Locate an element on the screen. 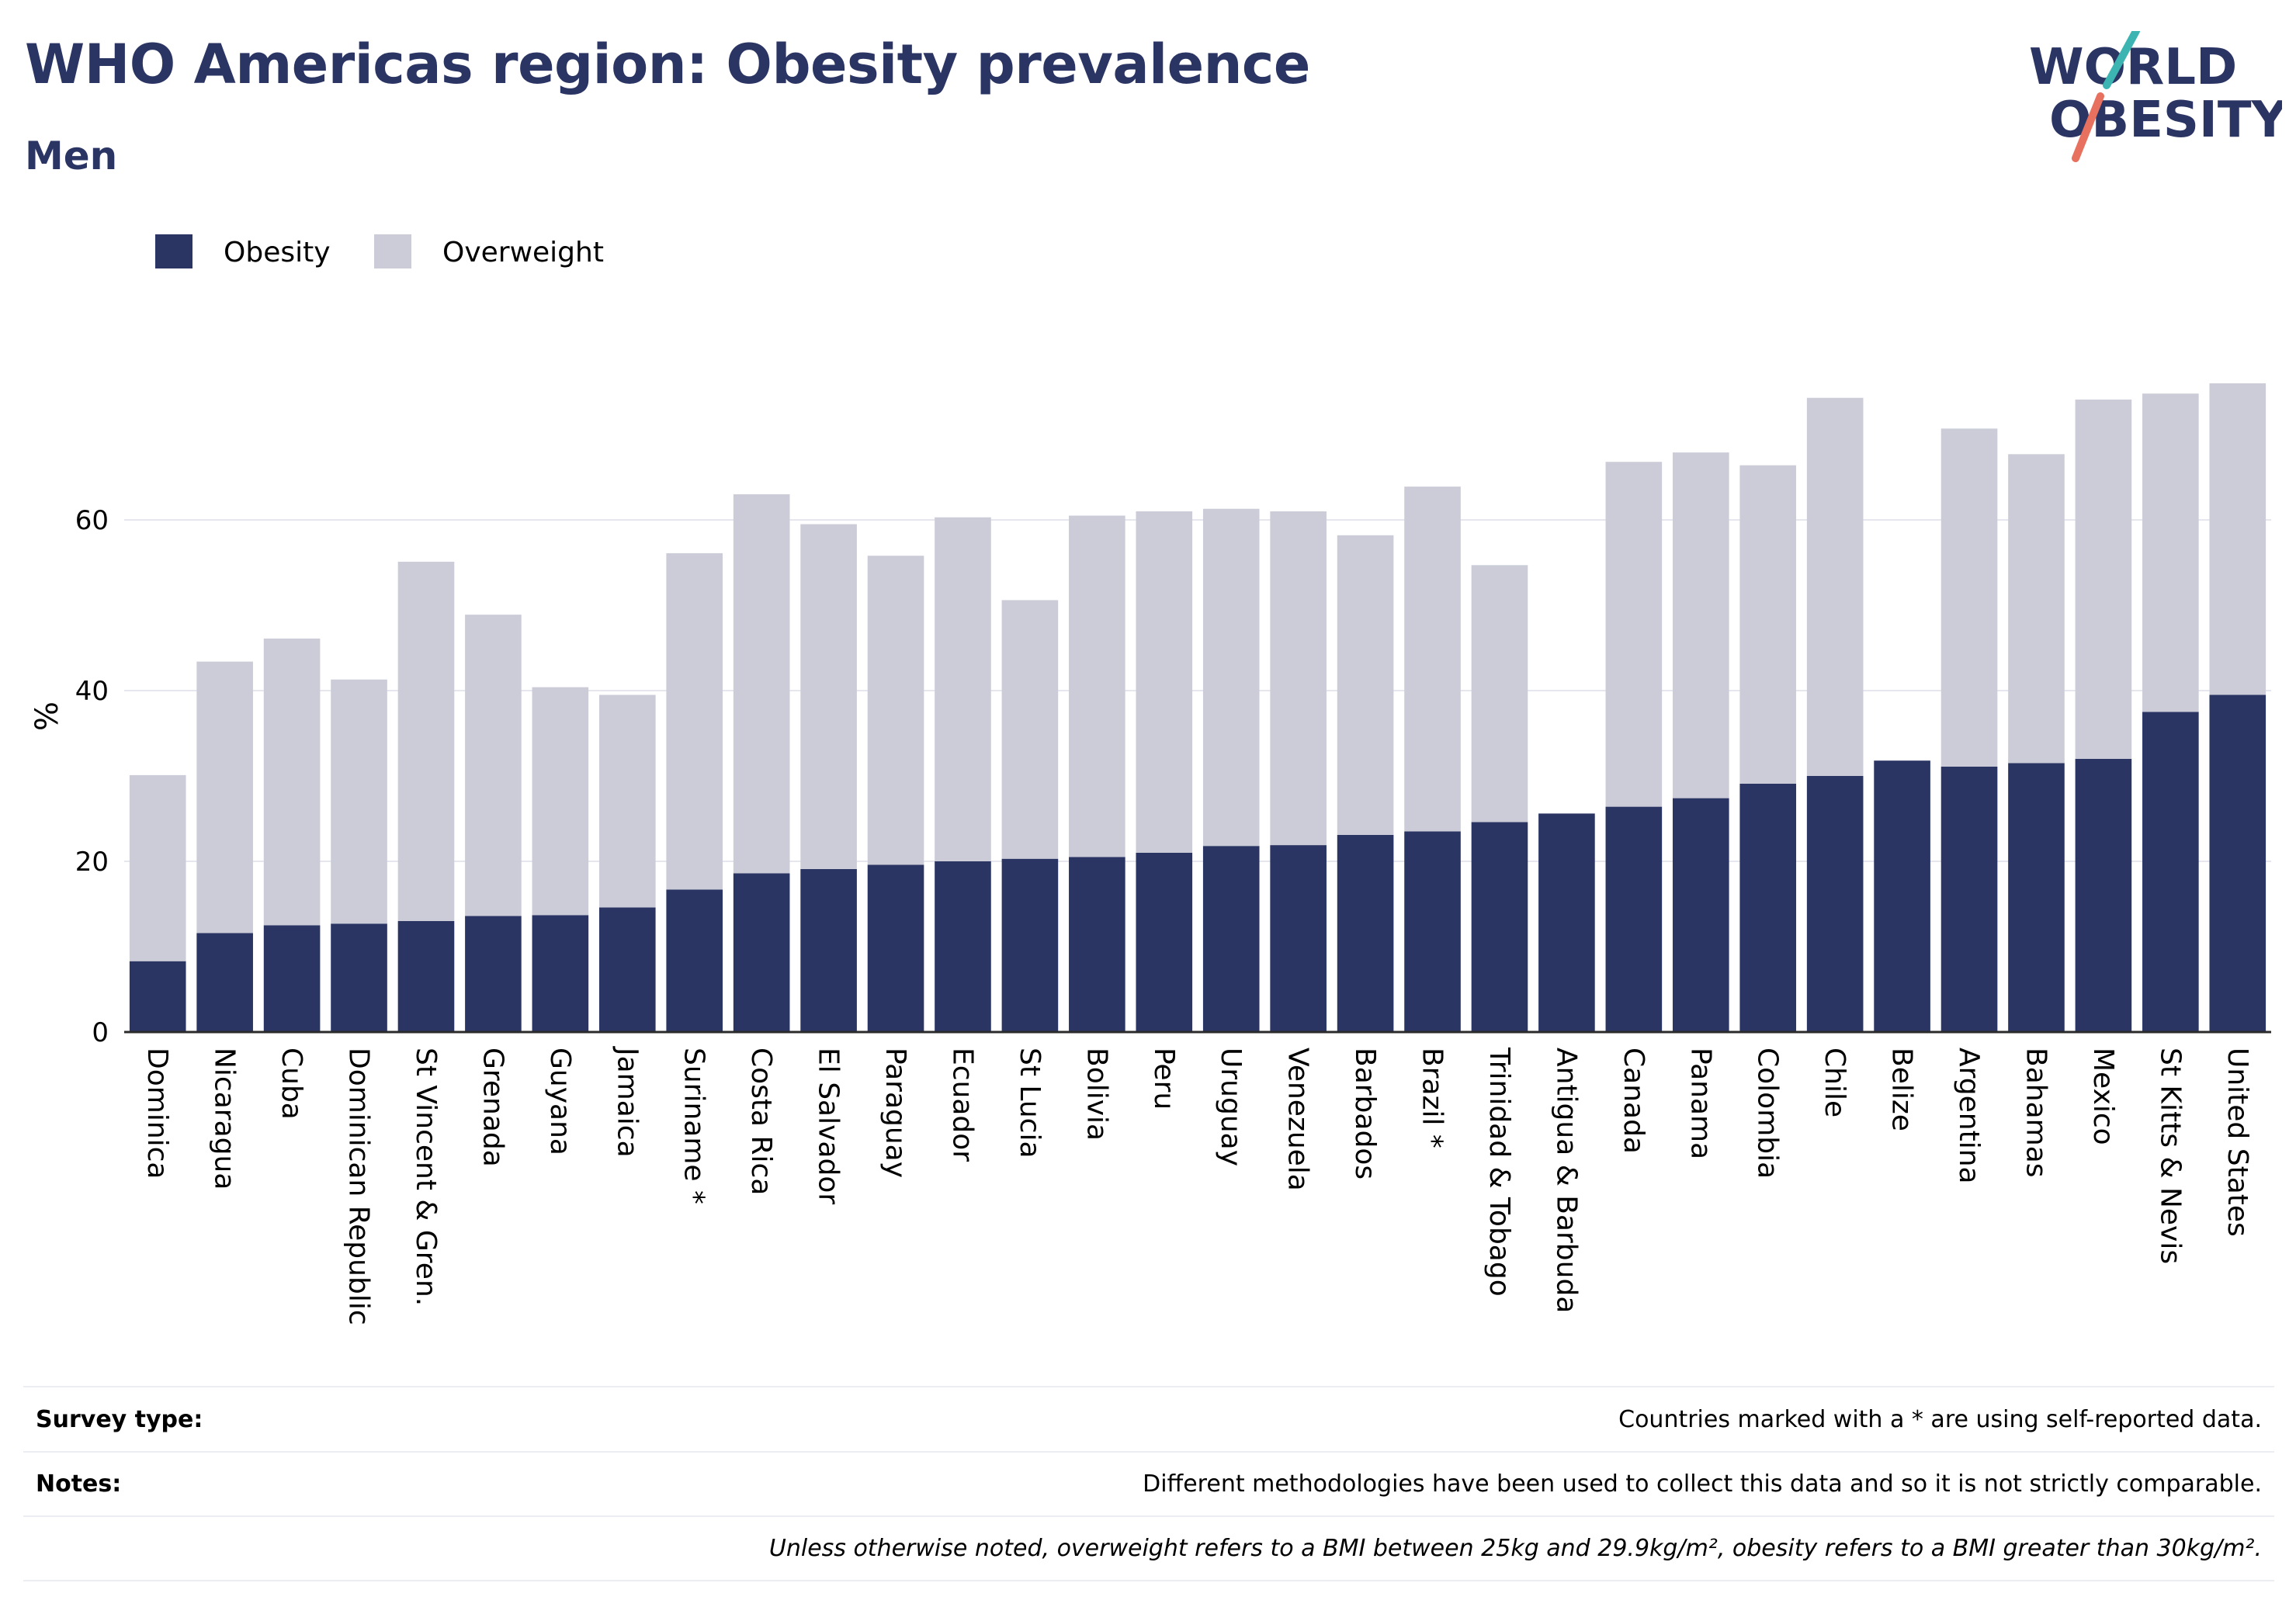 This screenshot has width=2296, height=1621. x-tick-label: St Kitts & Nevis is located at coordinates (2170, 1156).